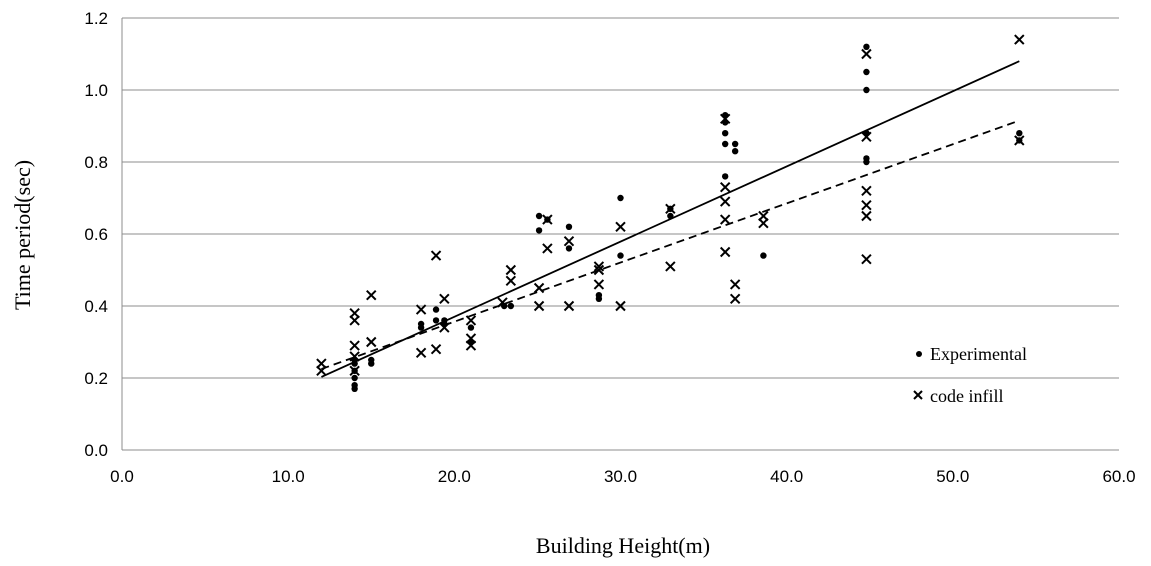 This screenshot has height=566, width=1151. What do you see at coordinates (786, 476) in the screenshot?
I see `x-tick-label-4: 40.0` at bounding box center [786, 476].